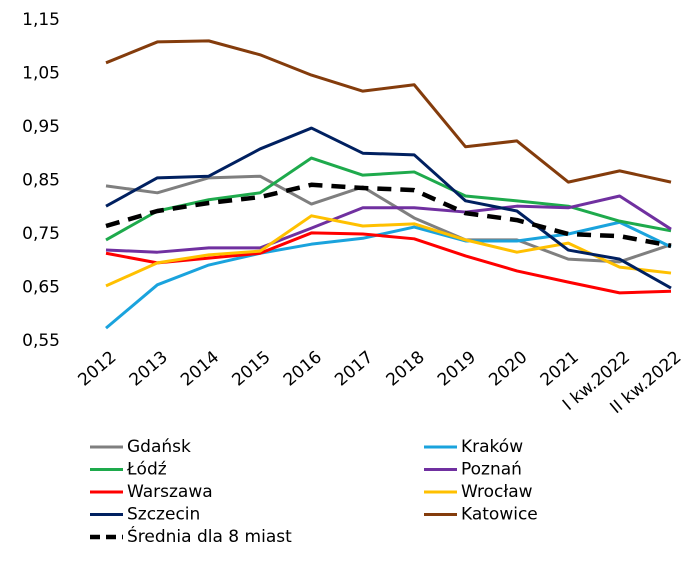 The image size is (689, 568). Describe the element at coordinates (41, 234) in the screenshot. I see `y-tick-label: 0,75` at that location.